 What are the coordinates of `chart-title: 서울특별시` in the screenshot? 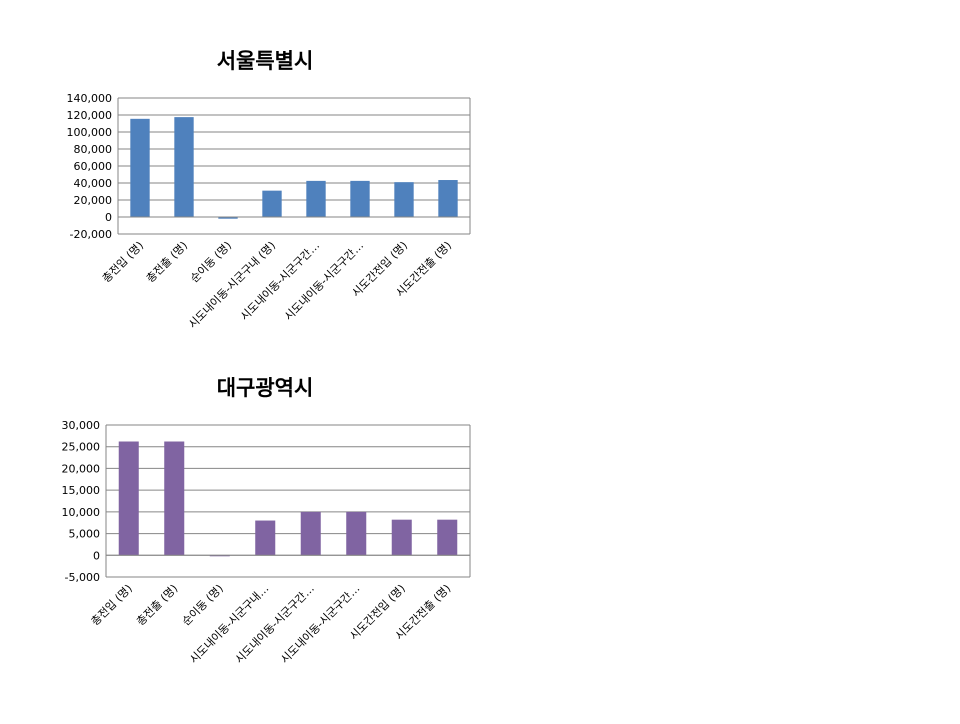 It's located at (265, 61).